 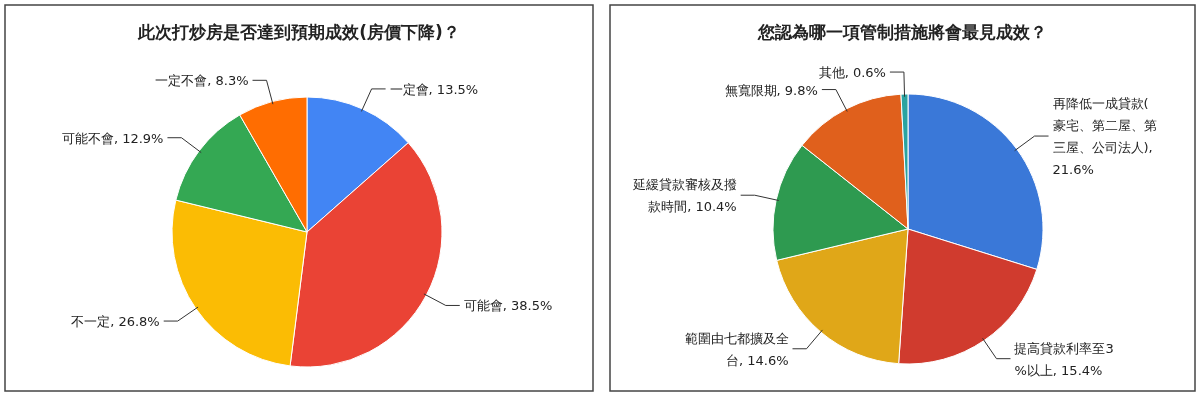 What do you see at coordinates (112, 138) in the screenshot?
I see `slice-label: 可能不會, 12.9%` at bounding box center [112, 138].